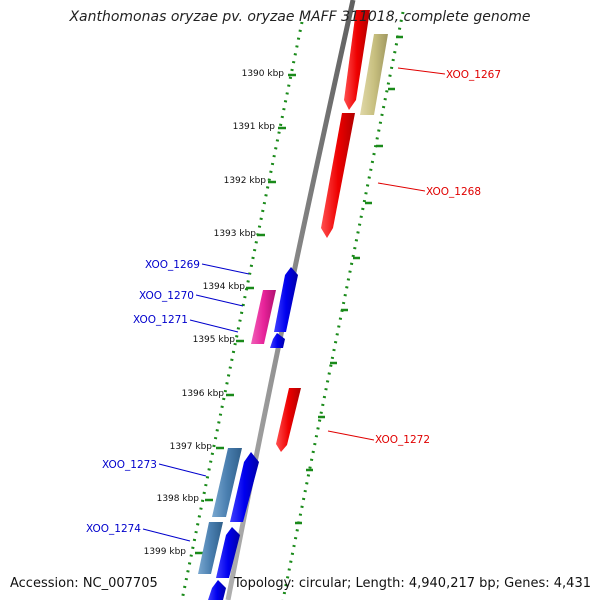 The width and height of the screenshot is (600, 604). What do you see at coordinates (254, 127) in the screenshot?
I see `tick-label: 1391 kbp` at bounding box center [254, 127].